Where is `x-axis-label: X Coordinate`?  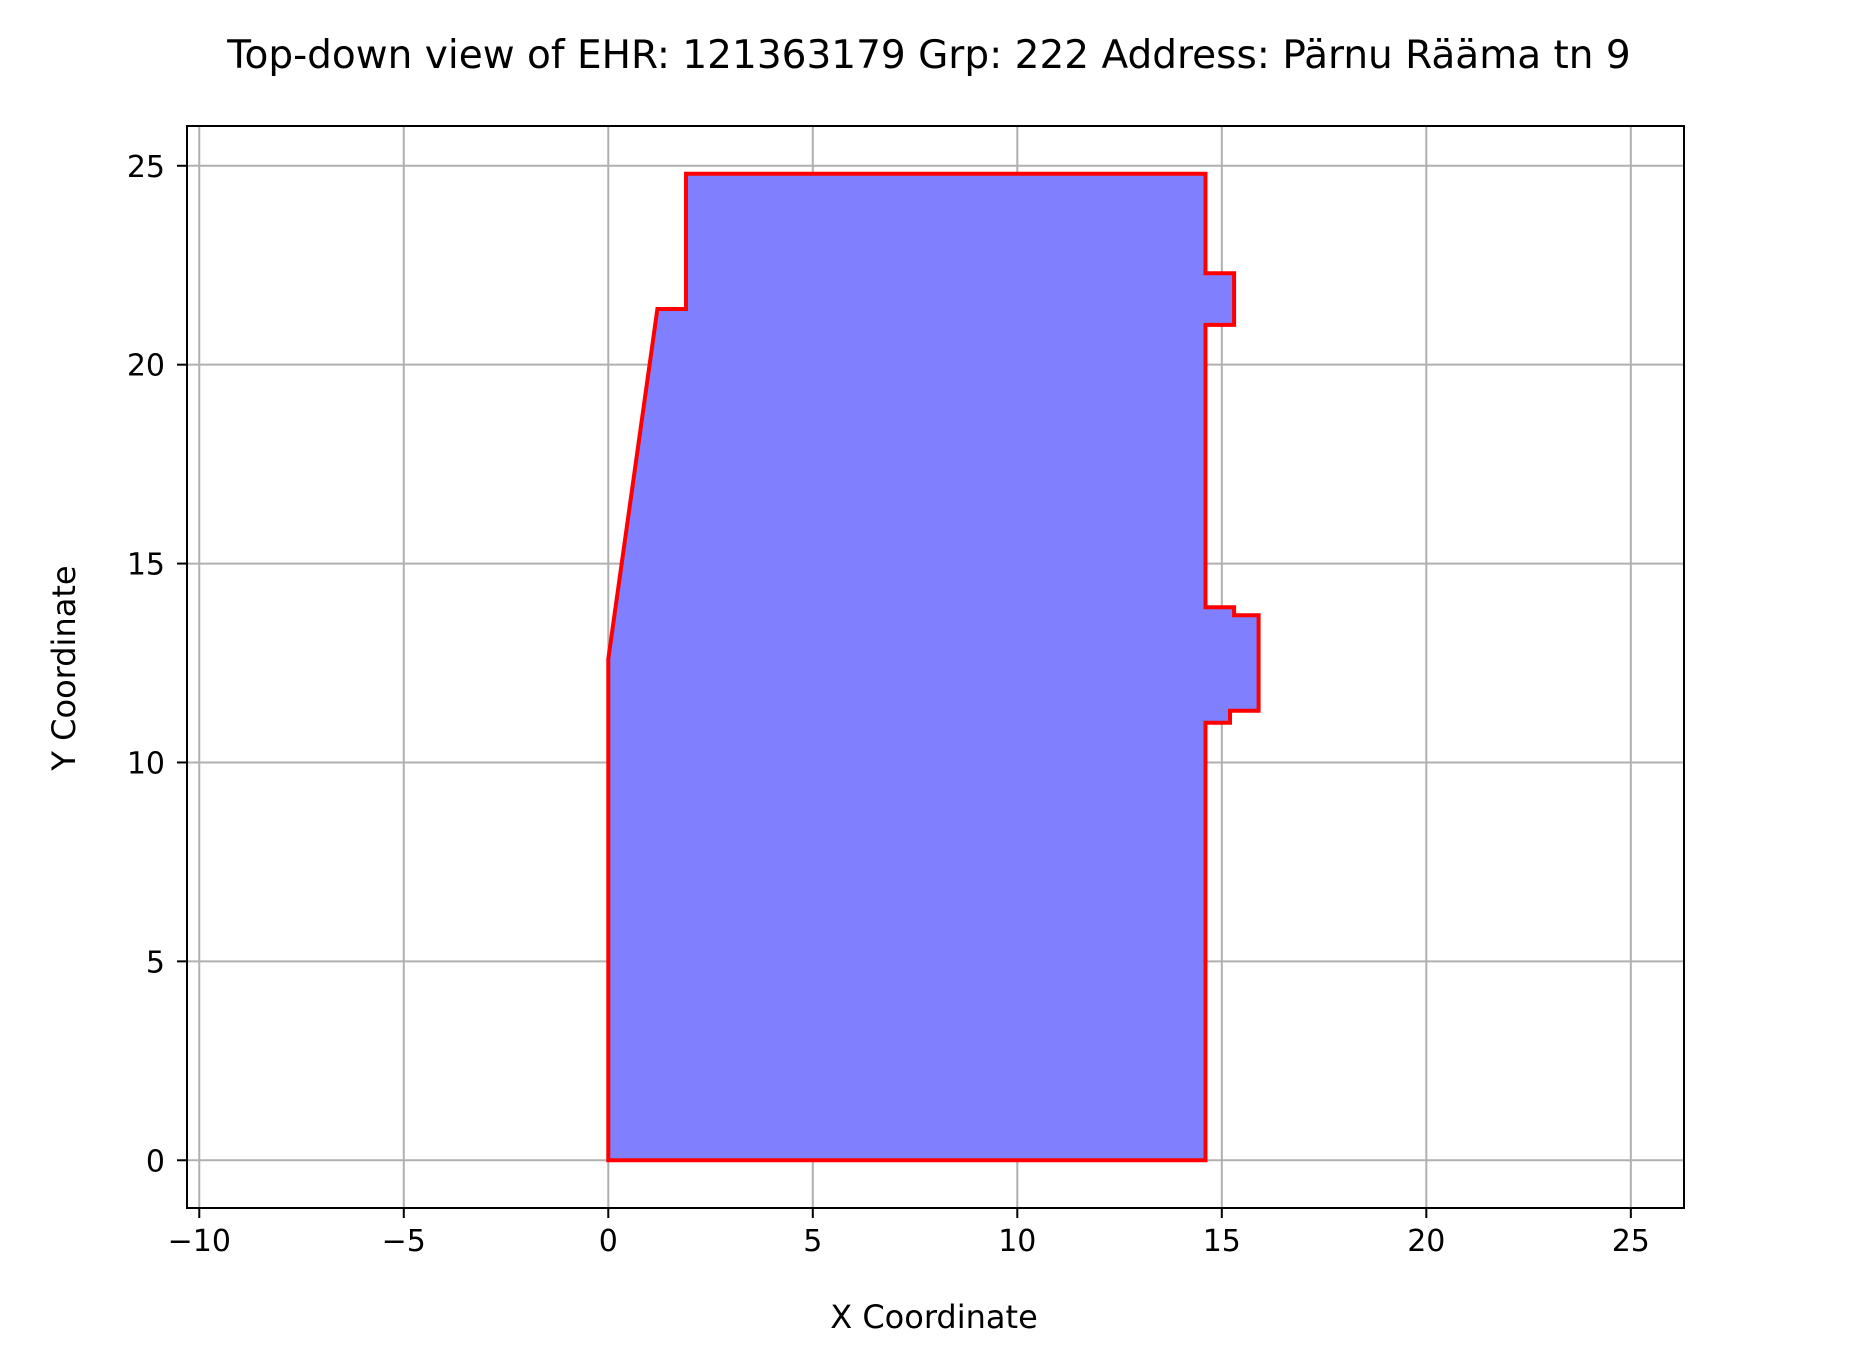
x-axis-label: X Coordinate is located at coordinates (934, 1317).